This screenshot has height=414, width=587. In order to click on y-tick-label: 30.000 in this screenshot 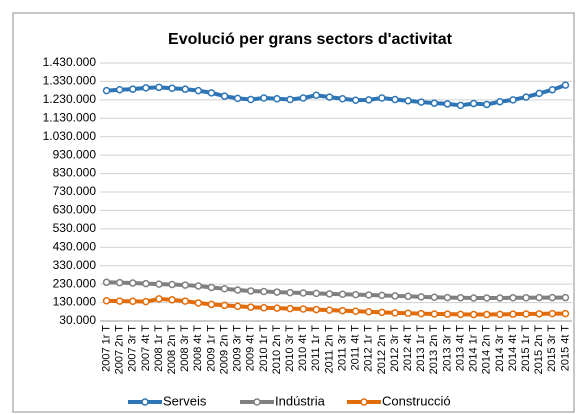, I will do `click(77, 320)`.